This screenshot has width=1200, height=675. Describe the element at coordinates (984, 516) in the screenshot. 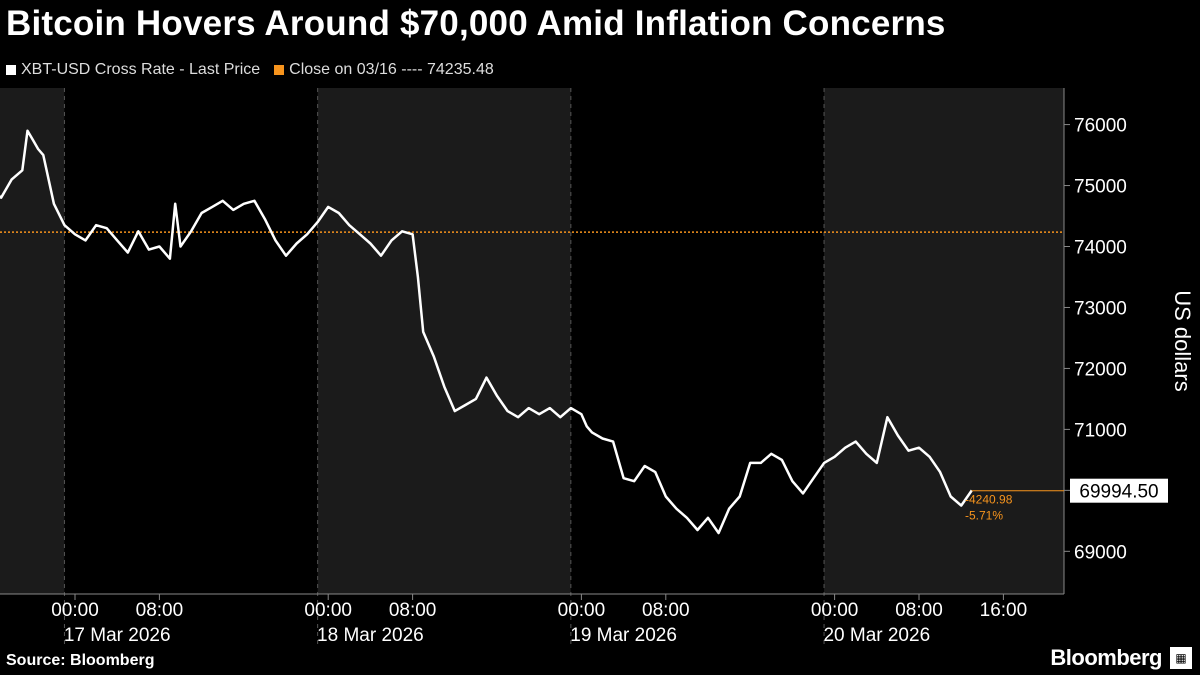

I see `change-pct-label: -5.71%` at that location.